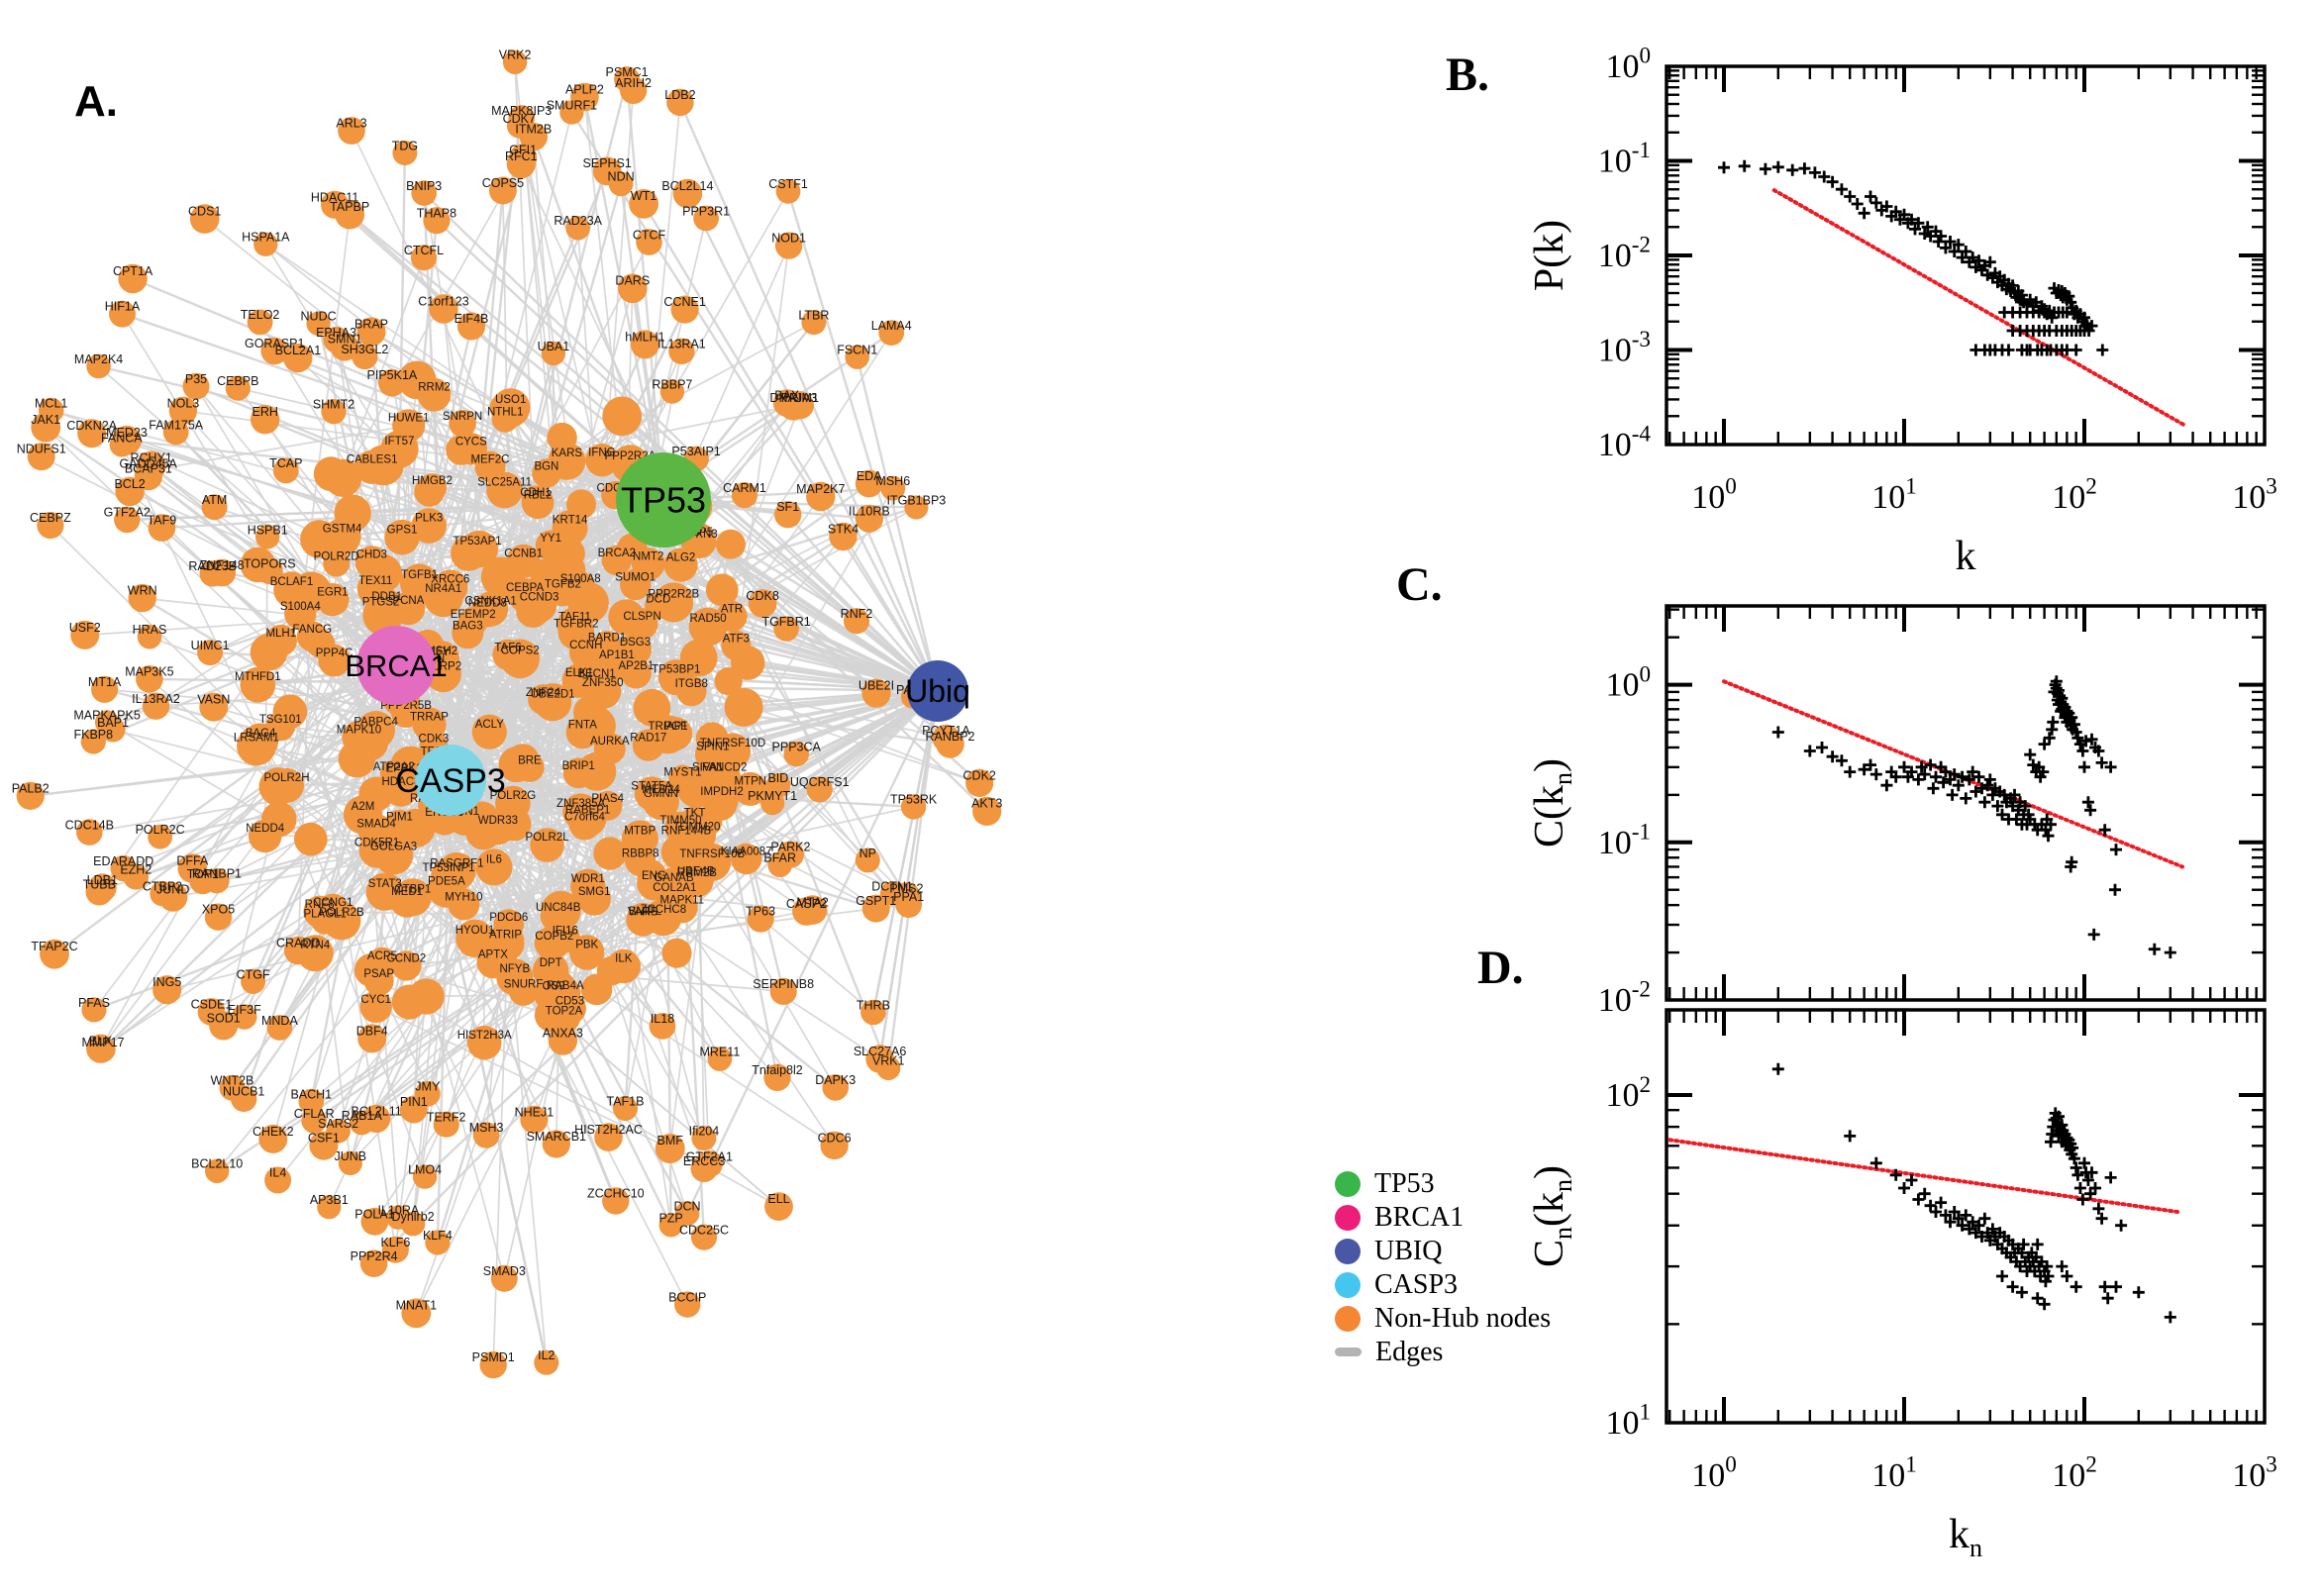  What do you see at coordinates (1552, 803) in the screenshot?
I see `svg-text: C(kn​)` at bounding box center [1552, 803].